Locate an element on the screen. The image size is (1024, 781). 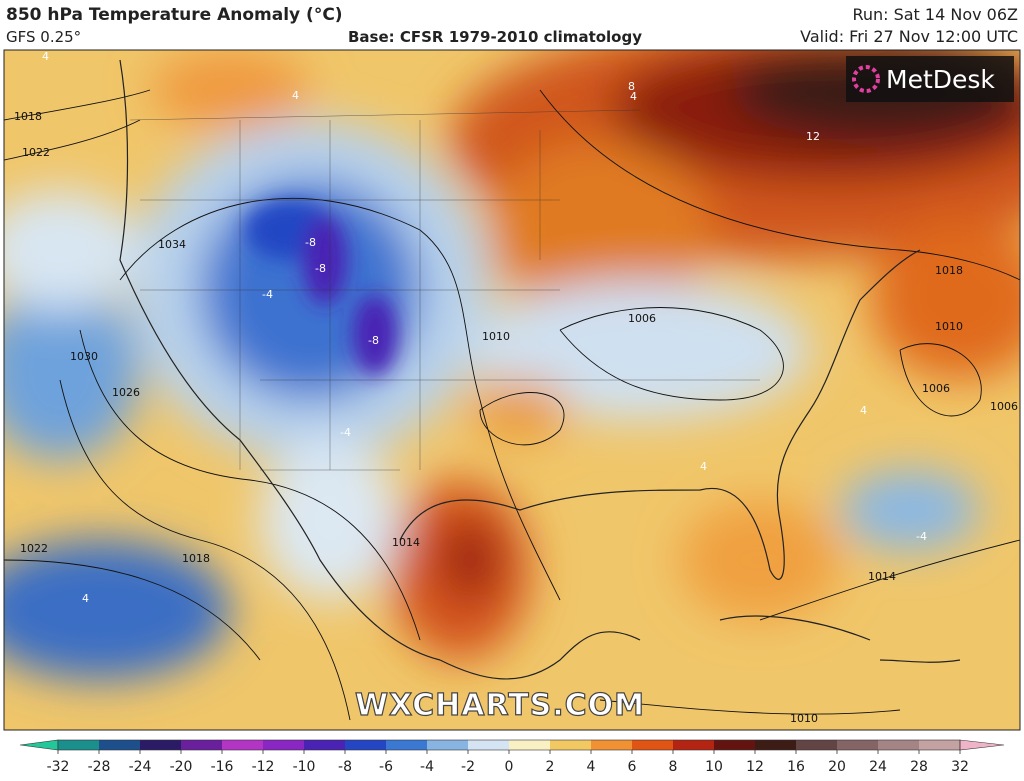
colorbar-tick-label: -8 is located at coordinates (345, 767).